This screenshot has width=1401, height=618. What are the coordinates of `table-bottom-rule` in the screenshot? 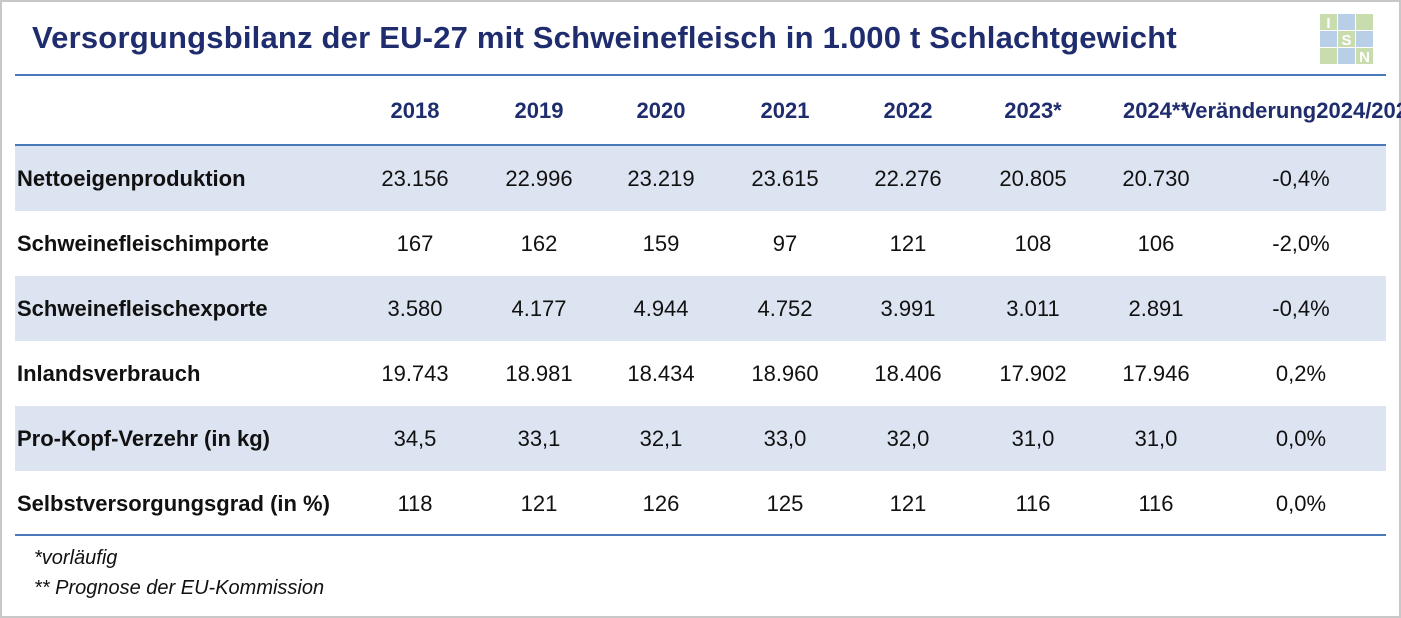 It's located at (700, 535).